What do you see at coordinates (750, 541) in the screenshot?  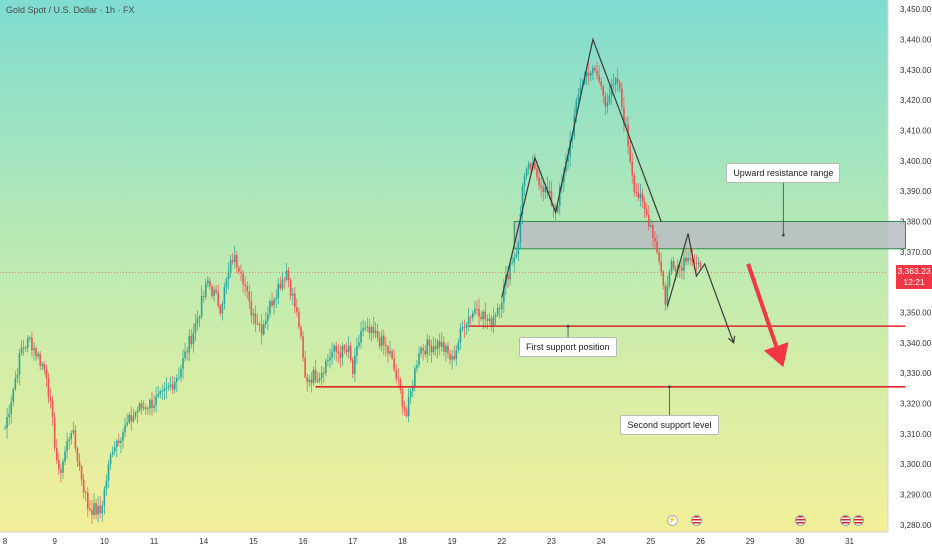 I see `x-tick-label: 29` at bounding box center [750, 541].